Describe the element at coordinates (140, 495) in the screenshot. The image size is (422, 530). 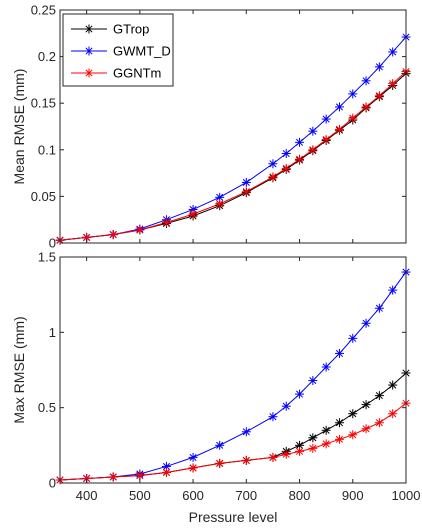
I see `x-tick-label: 500` at that location.